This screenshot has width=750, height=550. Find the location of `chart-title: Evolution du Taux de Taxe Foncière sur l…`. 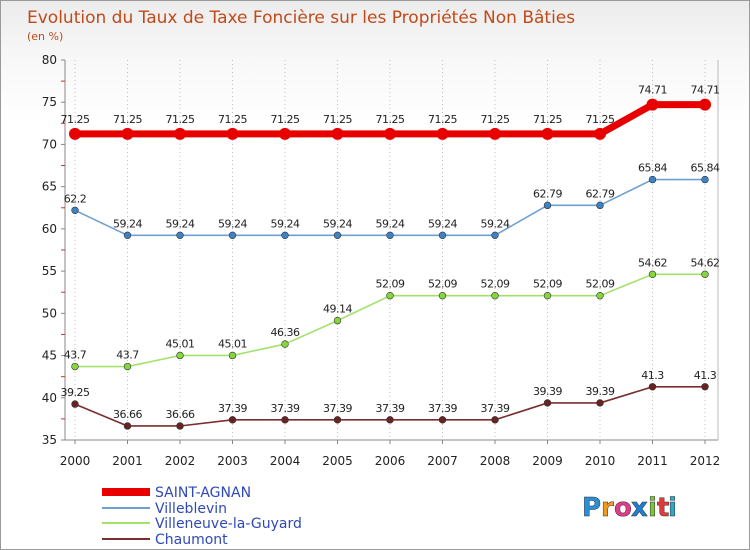

chart-title: Evolution du Taux de Taxe Foncière sur l… is located at coordinates (301, 18).